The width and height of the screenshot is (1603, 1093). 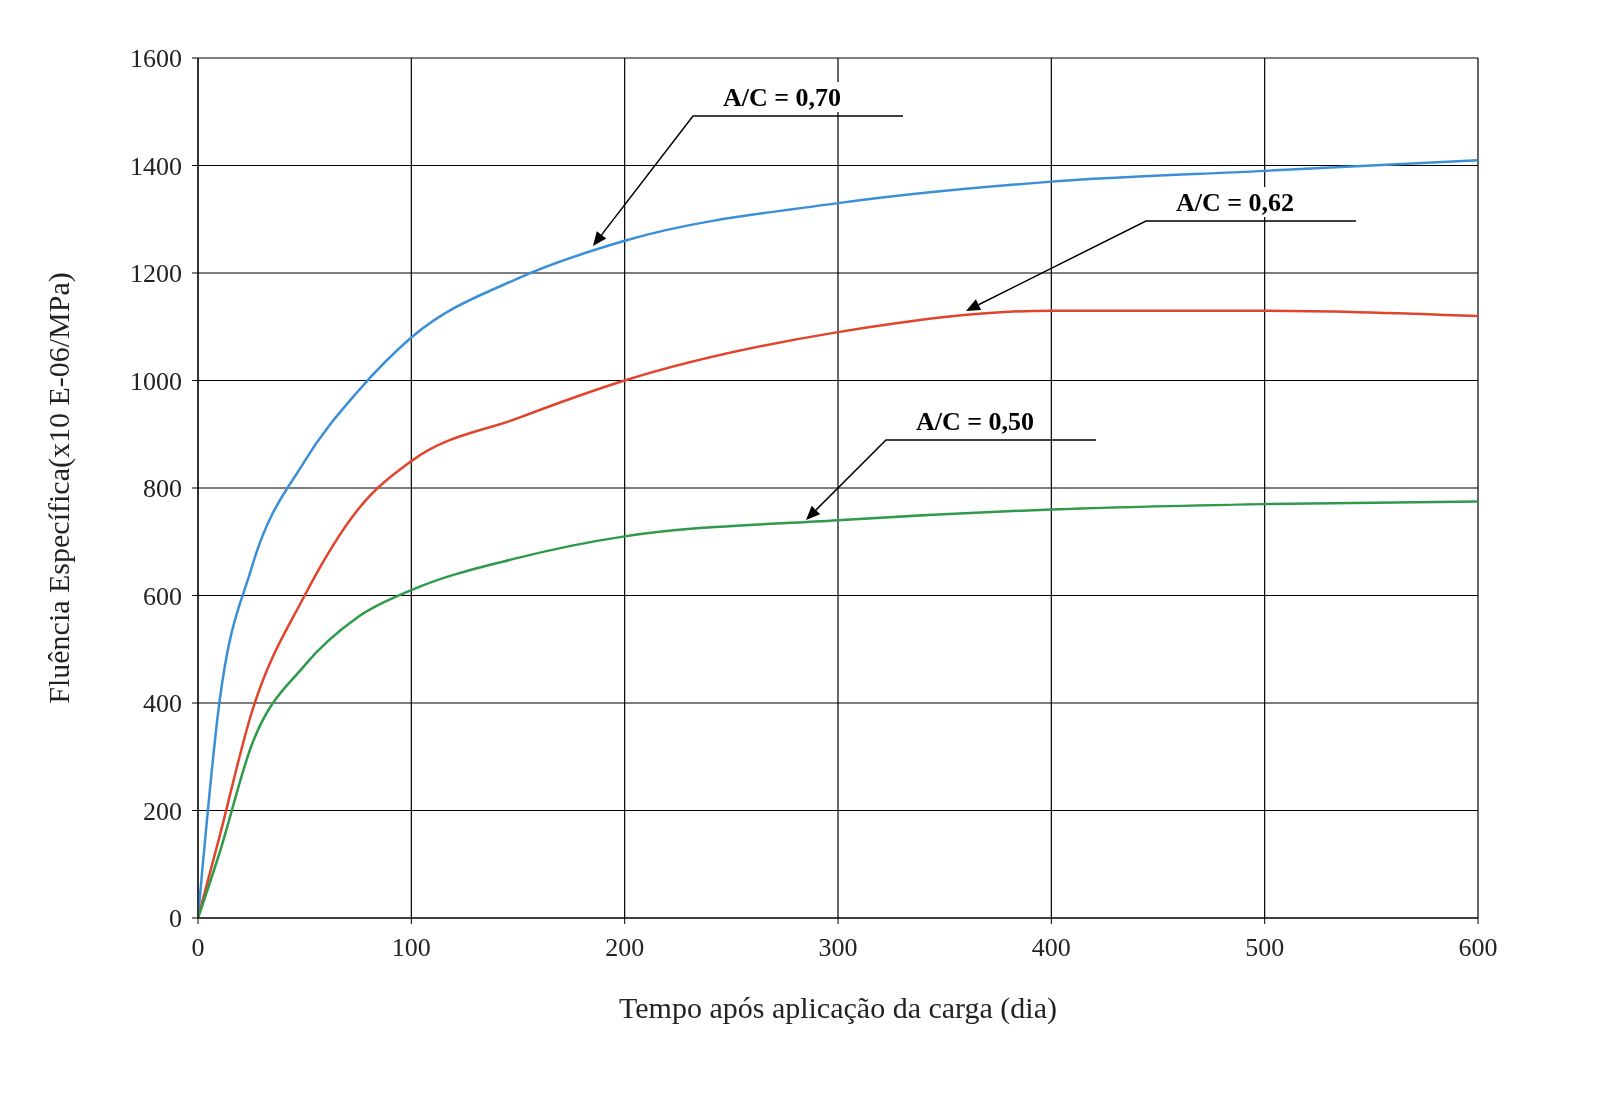 I want to click on y-tick-label: 200, so click(x=162, y=811).